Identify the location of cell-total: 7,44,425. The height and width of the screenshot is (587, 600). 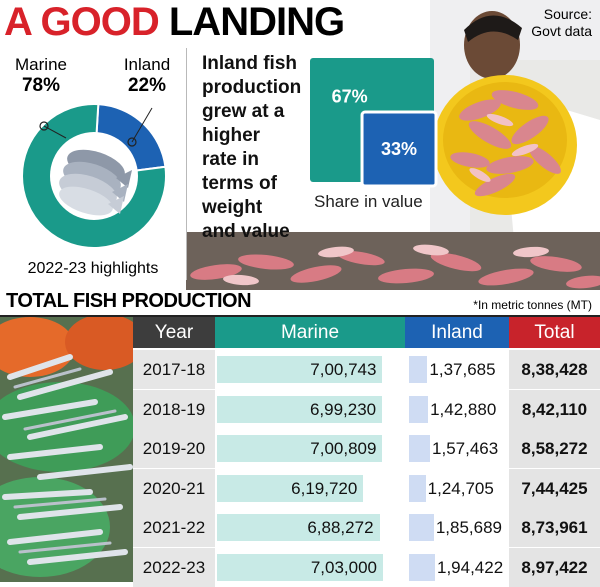
(554, 488).